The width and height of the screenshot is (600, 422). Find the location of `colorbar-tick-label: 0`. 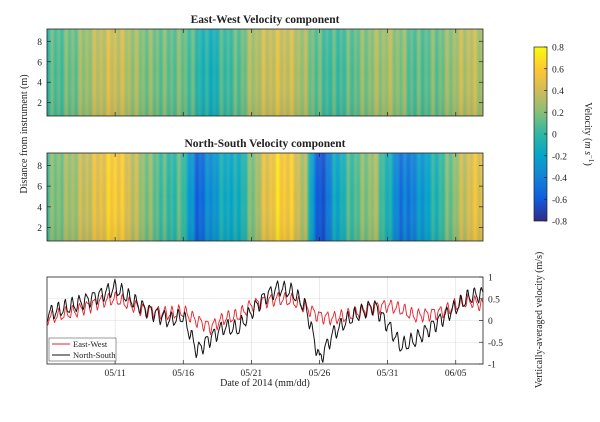

colorbar-tick-label: 0 is located at coordinates (554, 136).